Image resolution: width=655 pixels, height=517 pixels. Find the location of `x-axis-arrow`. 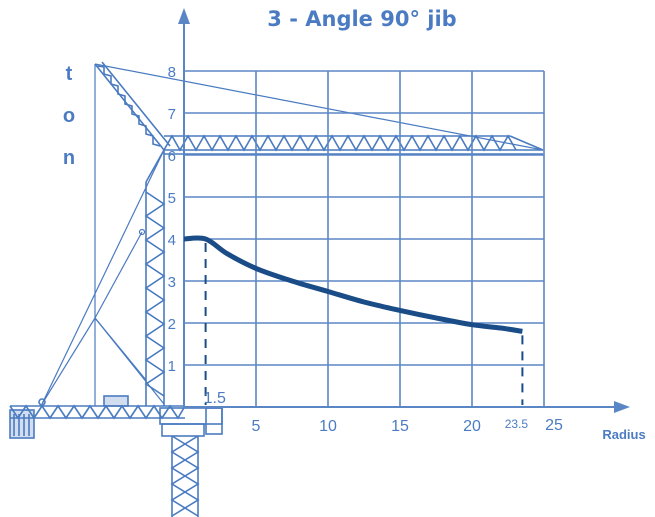

x-axis-arrow is located at coordinates (622, 407).